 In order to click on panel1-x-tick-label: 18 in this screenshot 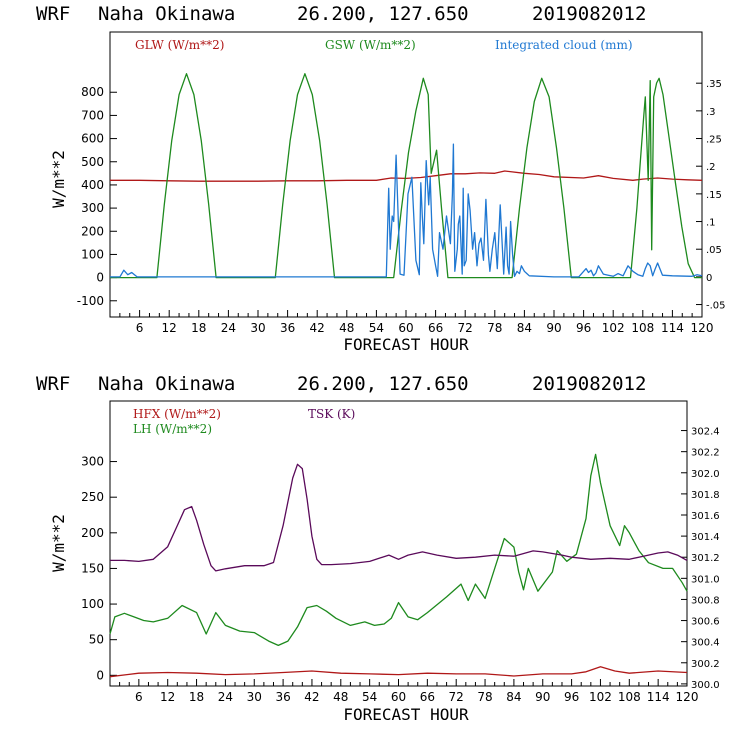, I will do `click(198, 328)`.